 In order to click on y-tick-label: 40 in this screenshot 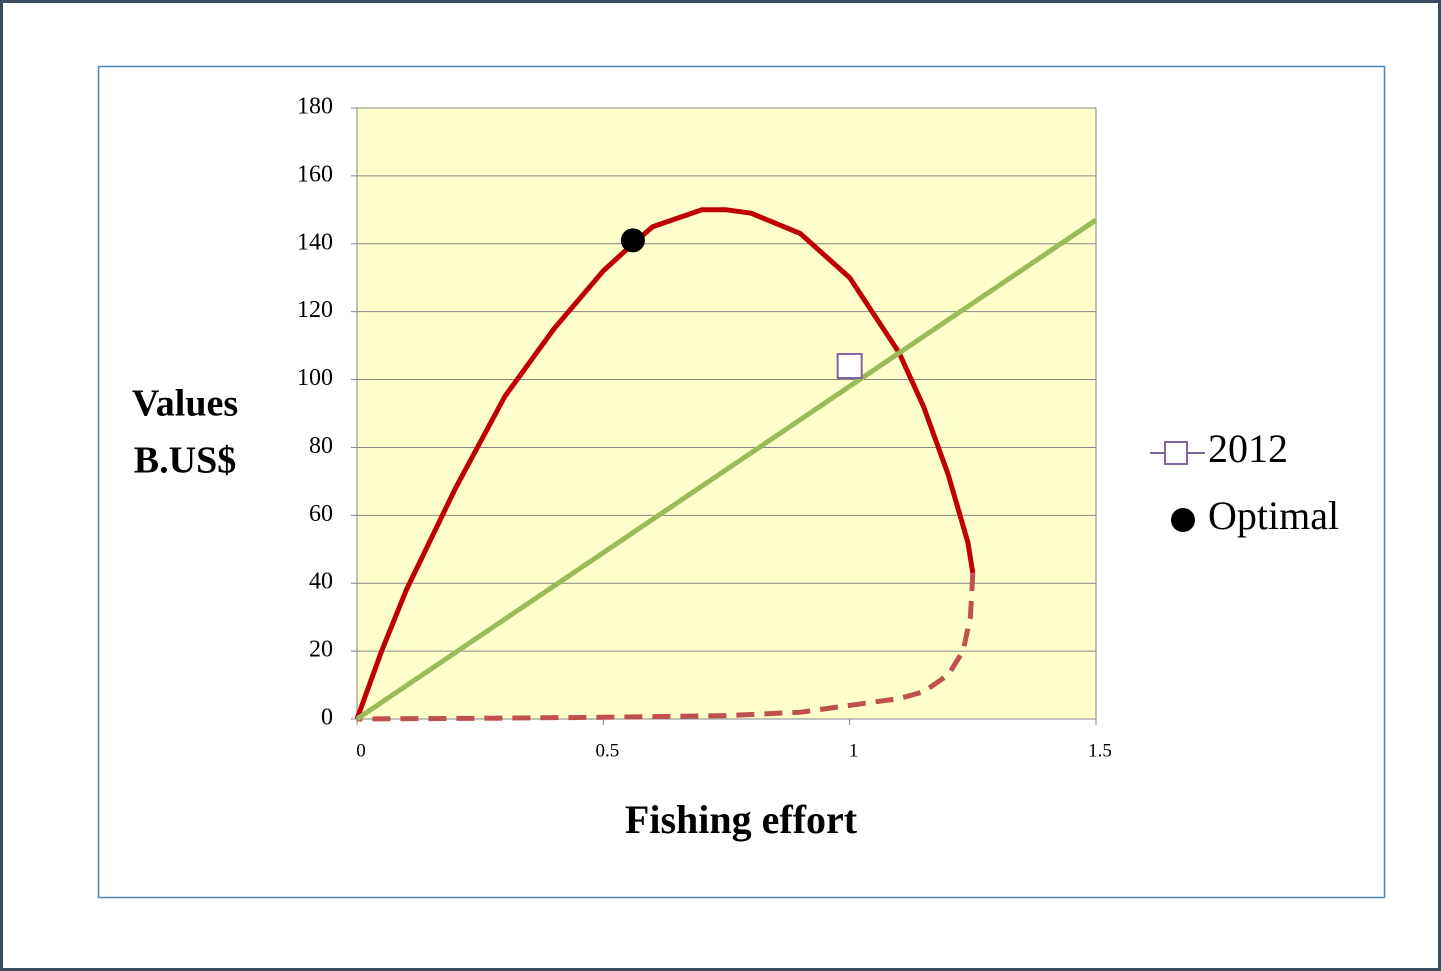, I will do `click(321, 582)`.